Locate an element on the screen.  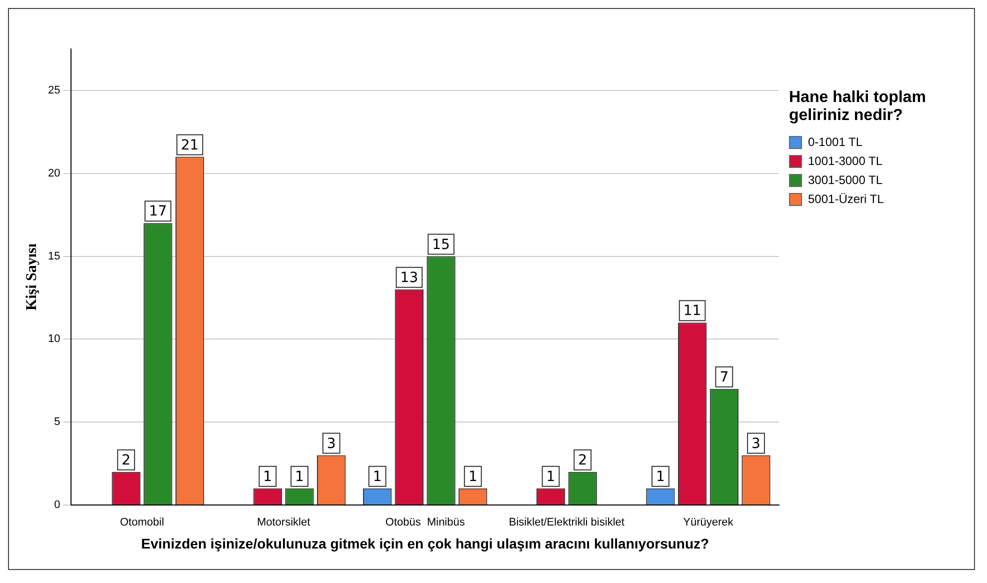
data-label: 13 is located at coordinates (409, 278).